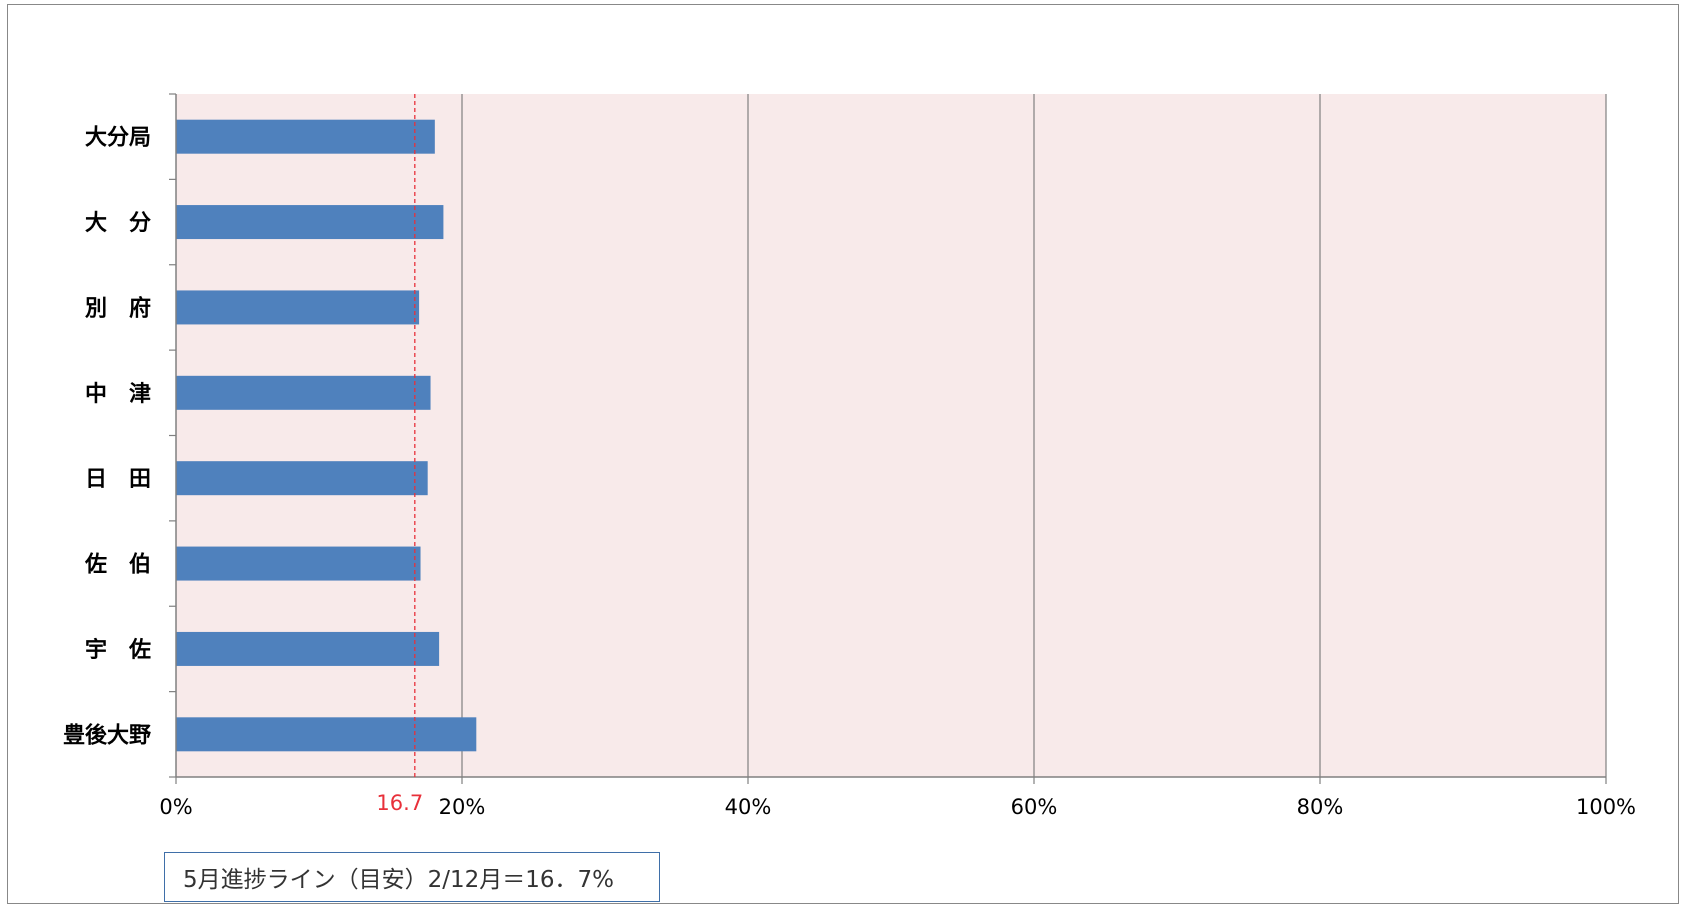 Image resolution: width=1681 pixels, height=906 pixels. What do you see at coordinates (118, 138) in the screenshot?
I see `category-label: 大分局` at bounding box center [118, 138].